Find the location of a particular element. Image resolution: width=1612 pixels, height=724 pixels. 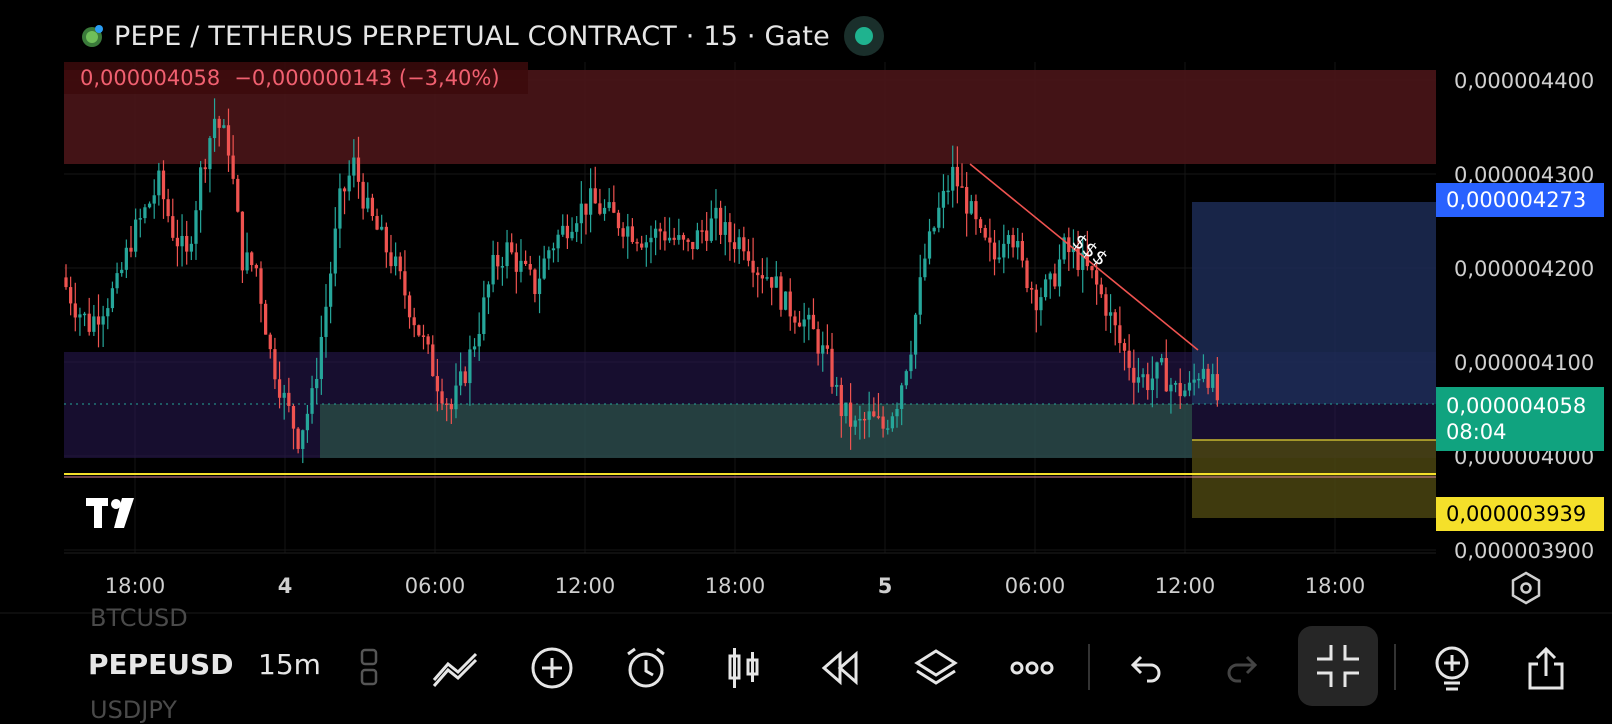

undo-icon is located at coordinates (1146, 668).